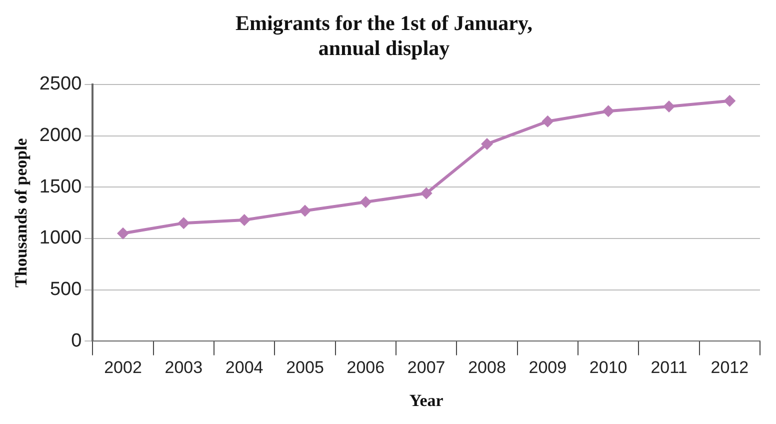 This screenshot has width=776, height=424. I want to click on y-tick-label: 500, so click(66, 289).